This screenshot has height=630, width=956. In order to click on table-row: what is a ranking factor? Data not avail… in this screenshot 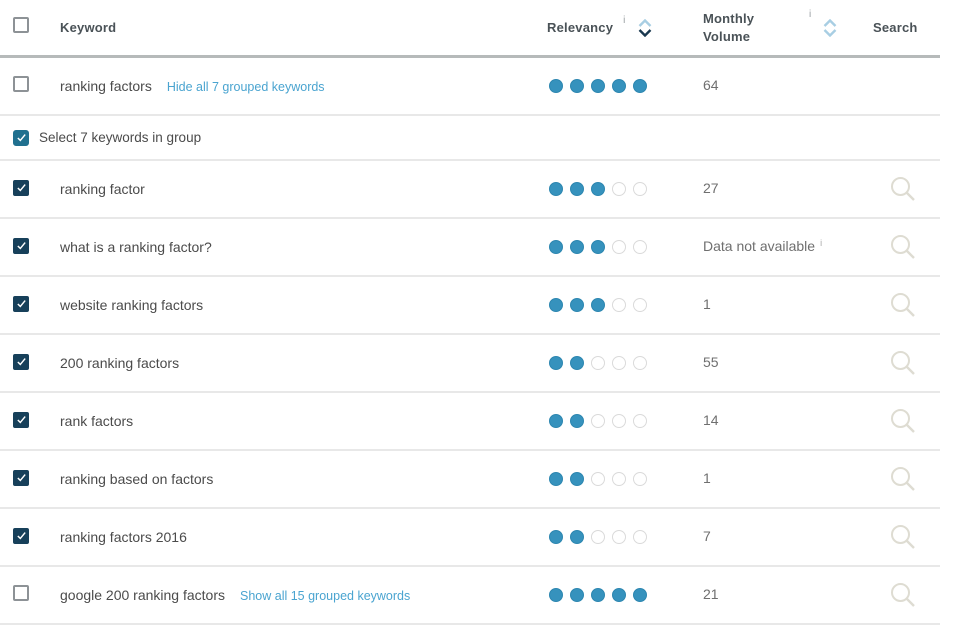, I will do `click(470, 248)`.